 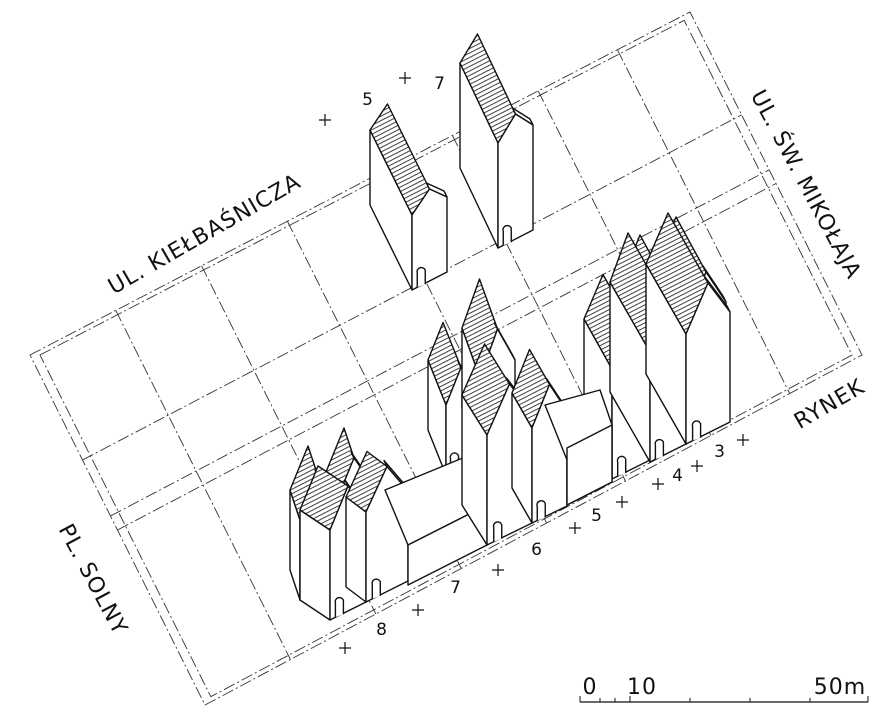 I want to click on lot-number: 3, so click(x=720, y=452).